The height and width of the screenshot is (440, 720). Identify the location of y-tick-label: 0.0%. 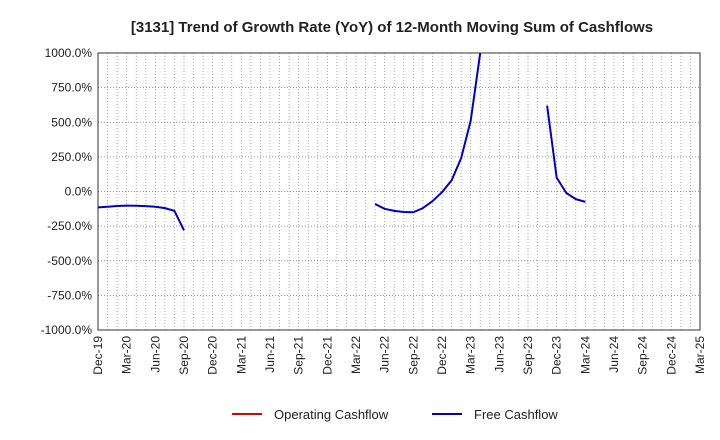
(79, 192).